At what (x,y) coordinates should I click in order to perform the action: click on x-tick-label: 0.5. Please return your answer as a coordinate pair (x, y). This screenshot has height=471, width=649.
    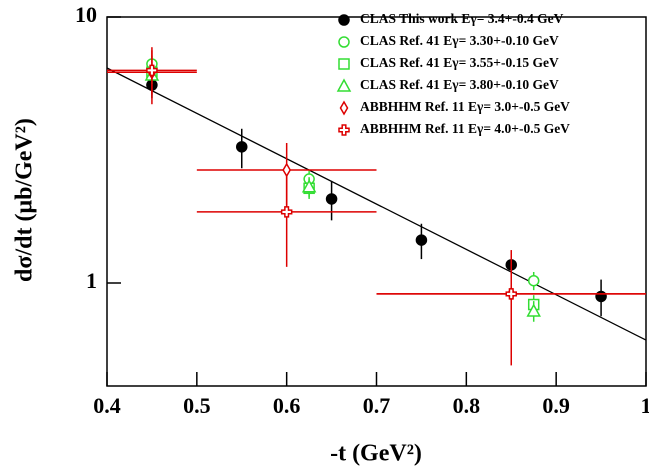
    Looking at the image, I should click on (197, 405).